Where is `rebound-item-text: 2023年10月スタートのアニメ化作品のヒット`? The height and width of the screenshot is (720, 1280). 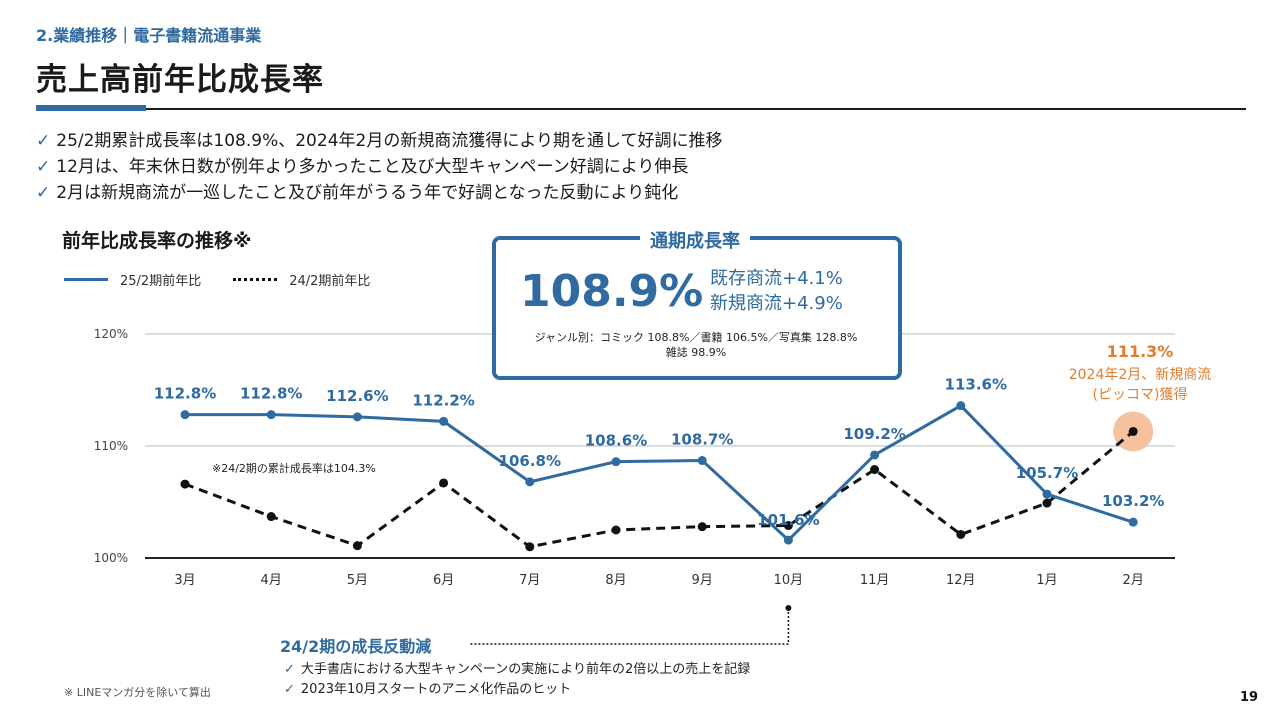 rebound-item-text: 2023年10月スタートのアニメ化作品のヒット is located at coordinates (436, 689).